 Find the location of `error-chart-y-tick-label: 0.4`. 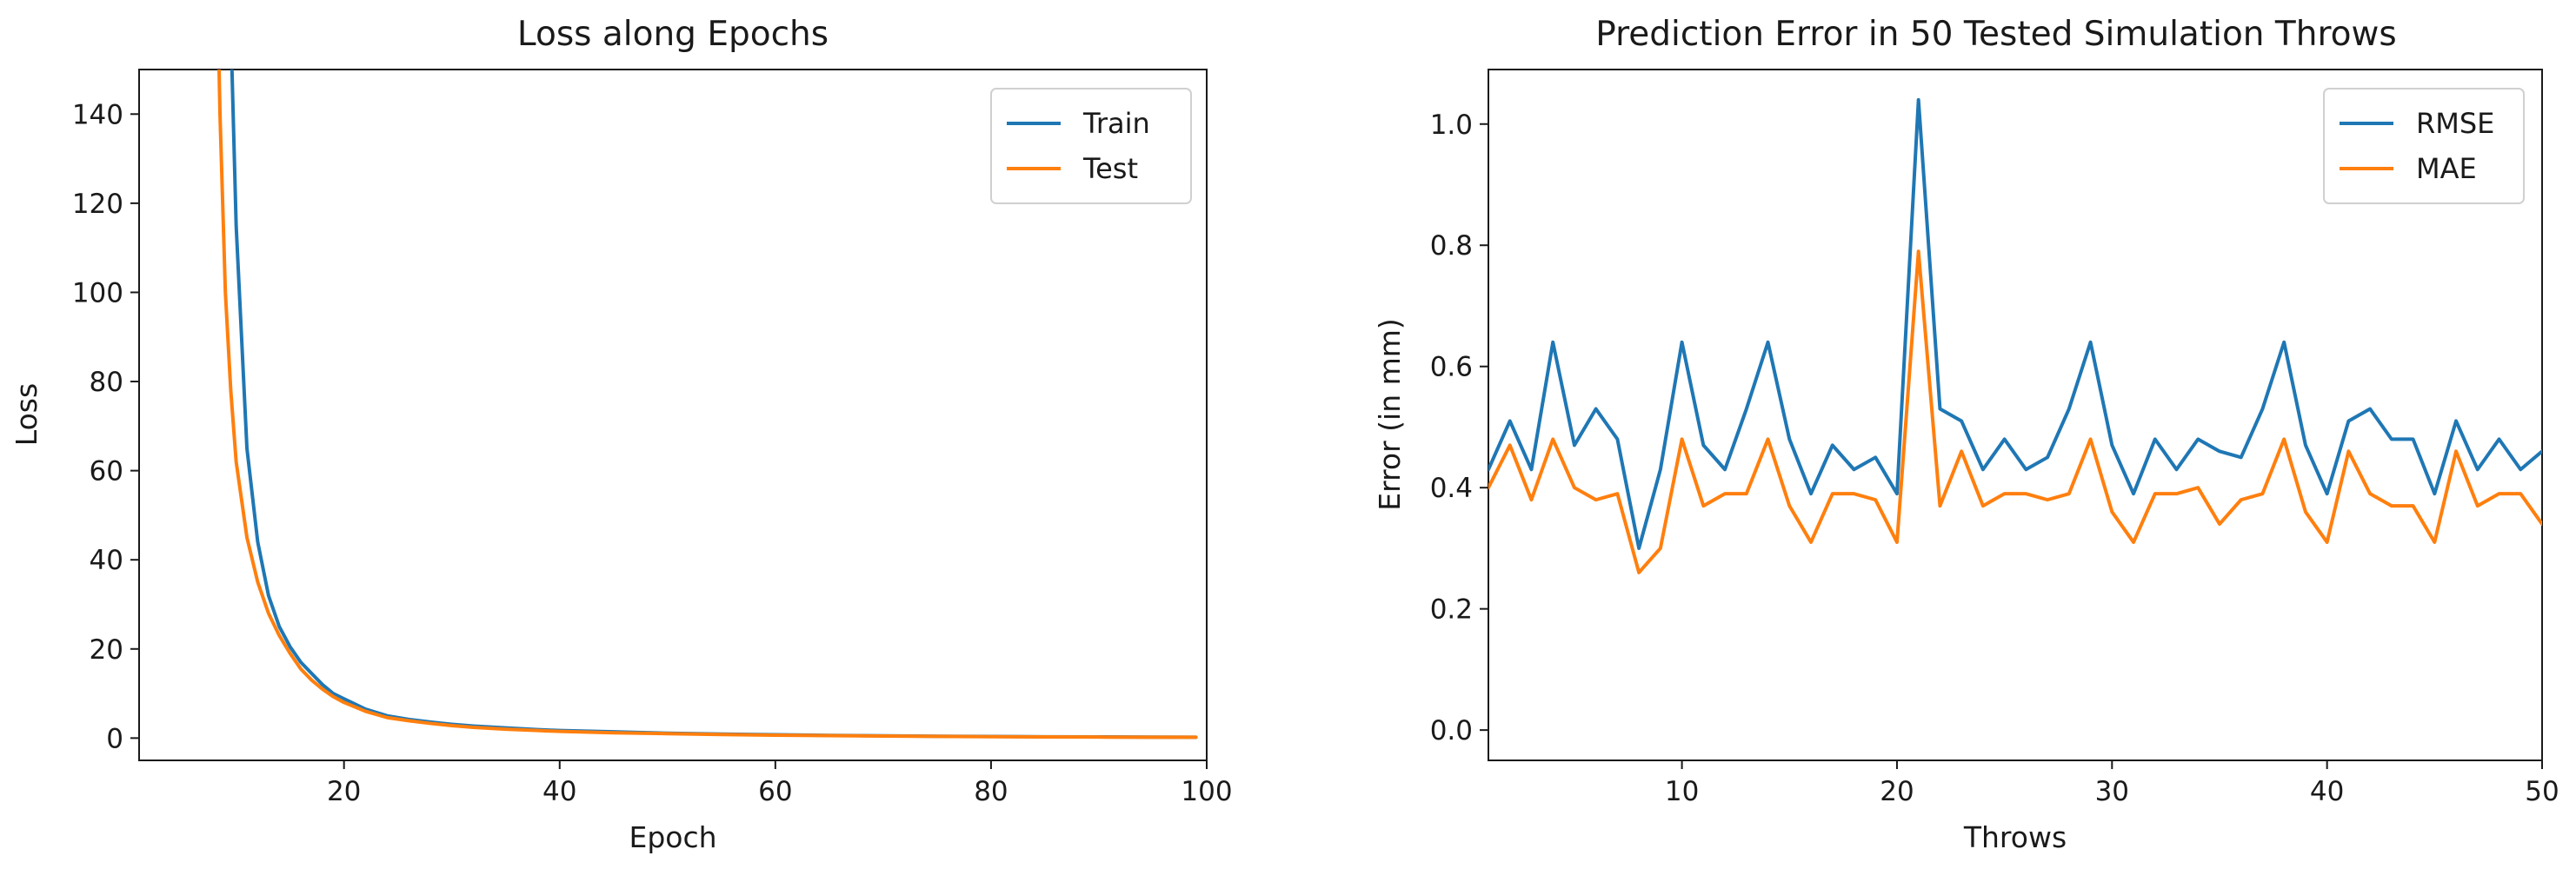

error-chart-y-tick-label: 0.4 is located at coordinates (1451, 488).